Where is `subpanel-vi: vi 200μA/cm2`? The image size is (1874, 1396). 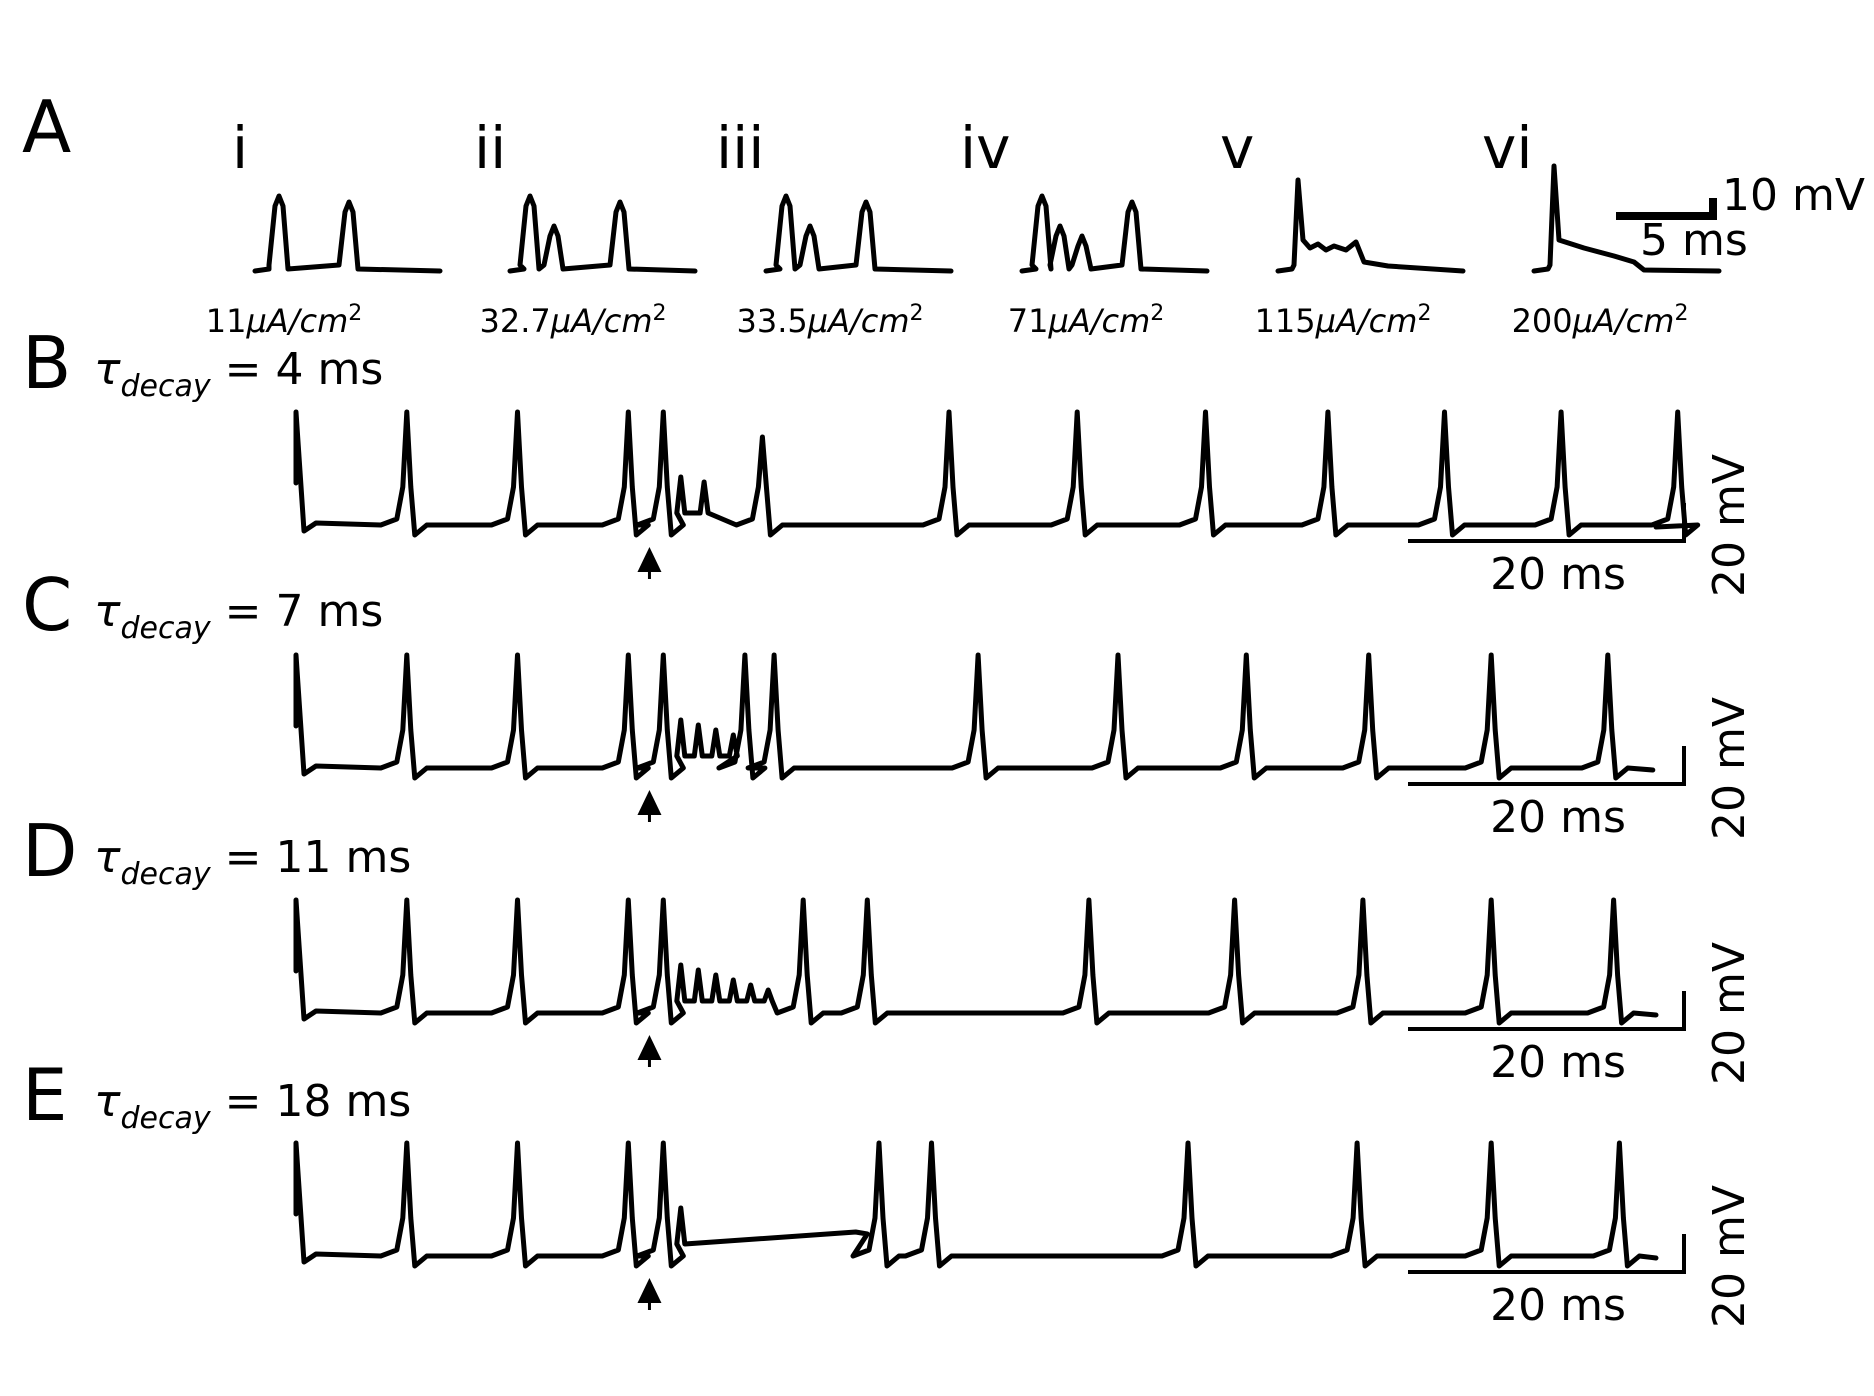 subpanel-vi: vi 200μA/cm2 is located at coordinates (1602, 227).